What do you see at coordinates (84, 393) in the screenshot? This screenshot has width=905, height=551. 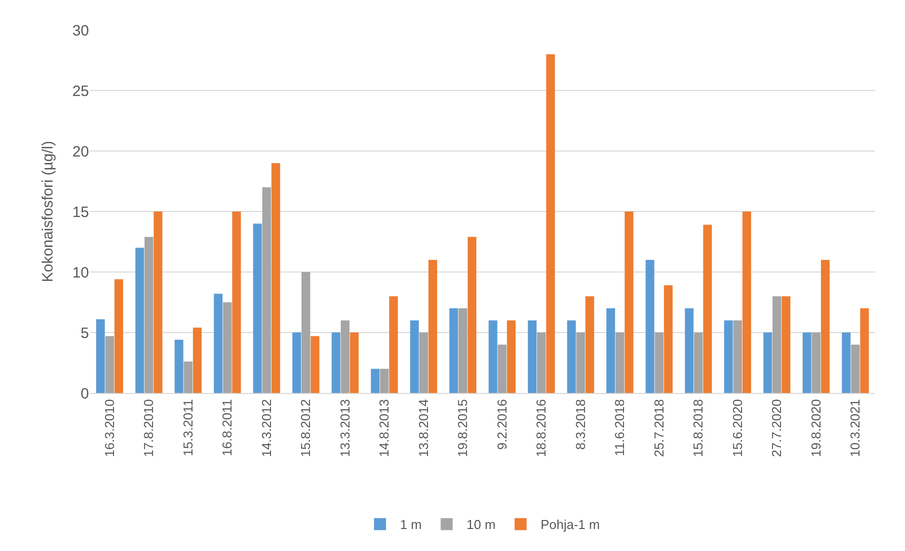 I see `y-tick-label: 0` at bounding box center [84, 393].